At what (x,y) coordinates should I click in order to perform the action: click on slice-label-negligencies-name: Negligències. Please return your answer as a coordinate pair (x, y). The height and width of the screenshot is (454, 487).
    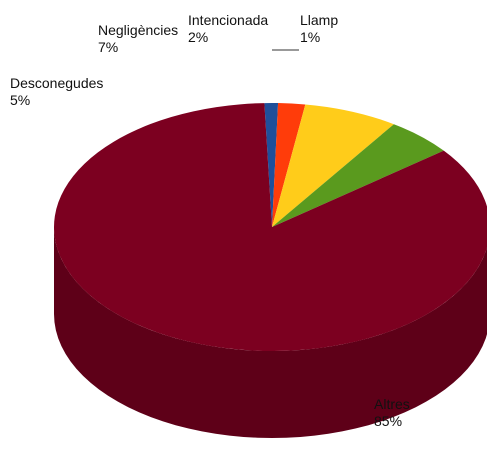
    Looking at the image, I should click on (138, 30).